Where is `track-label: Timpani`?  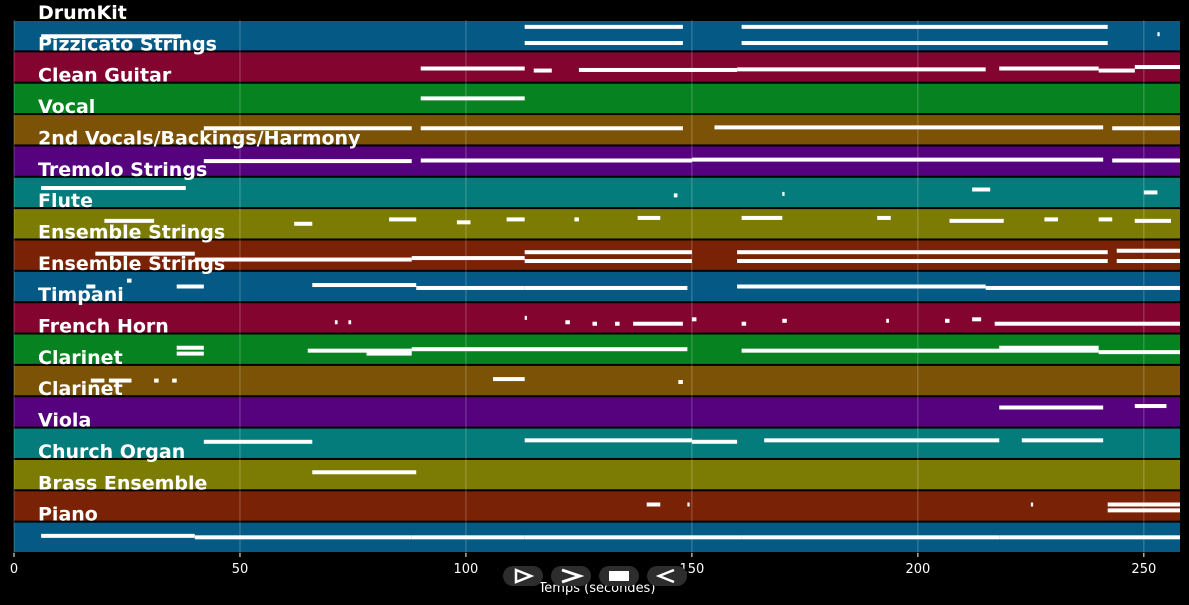
track-label: Timpani is located at coordinates (81, 295).